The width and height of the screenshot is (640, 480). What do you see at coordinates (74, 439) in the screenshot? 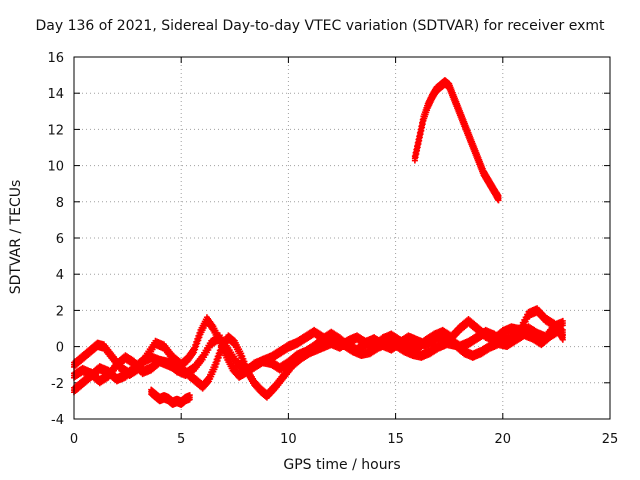
I see `x-tick-label: 0` at bounding box center [74, 439].